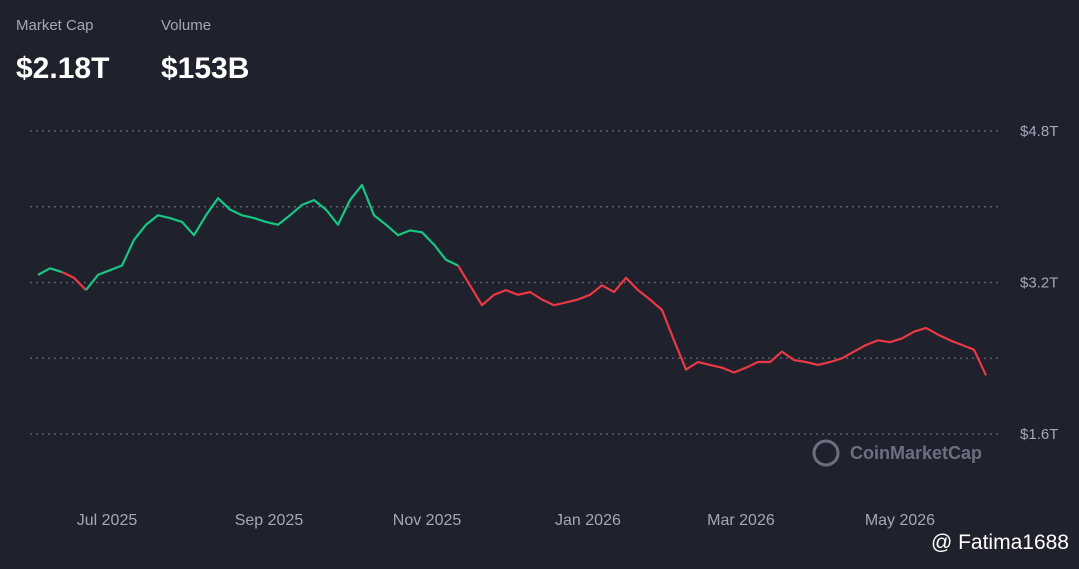  I want to click on y-tick-label: $3.2T, so click(1039, 283).